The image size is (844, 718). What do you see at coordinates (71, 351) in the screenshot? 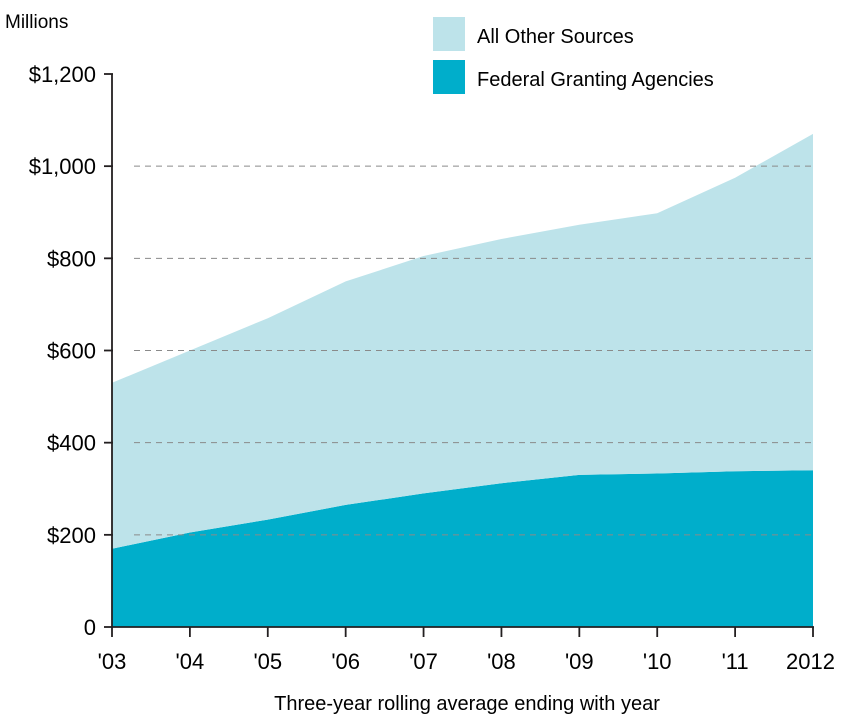
I see `y-tick-label: $600` at bounding box center [71, 351].